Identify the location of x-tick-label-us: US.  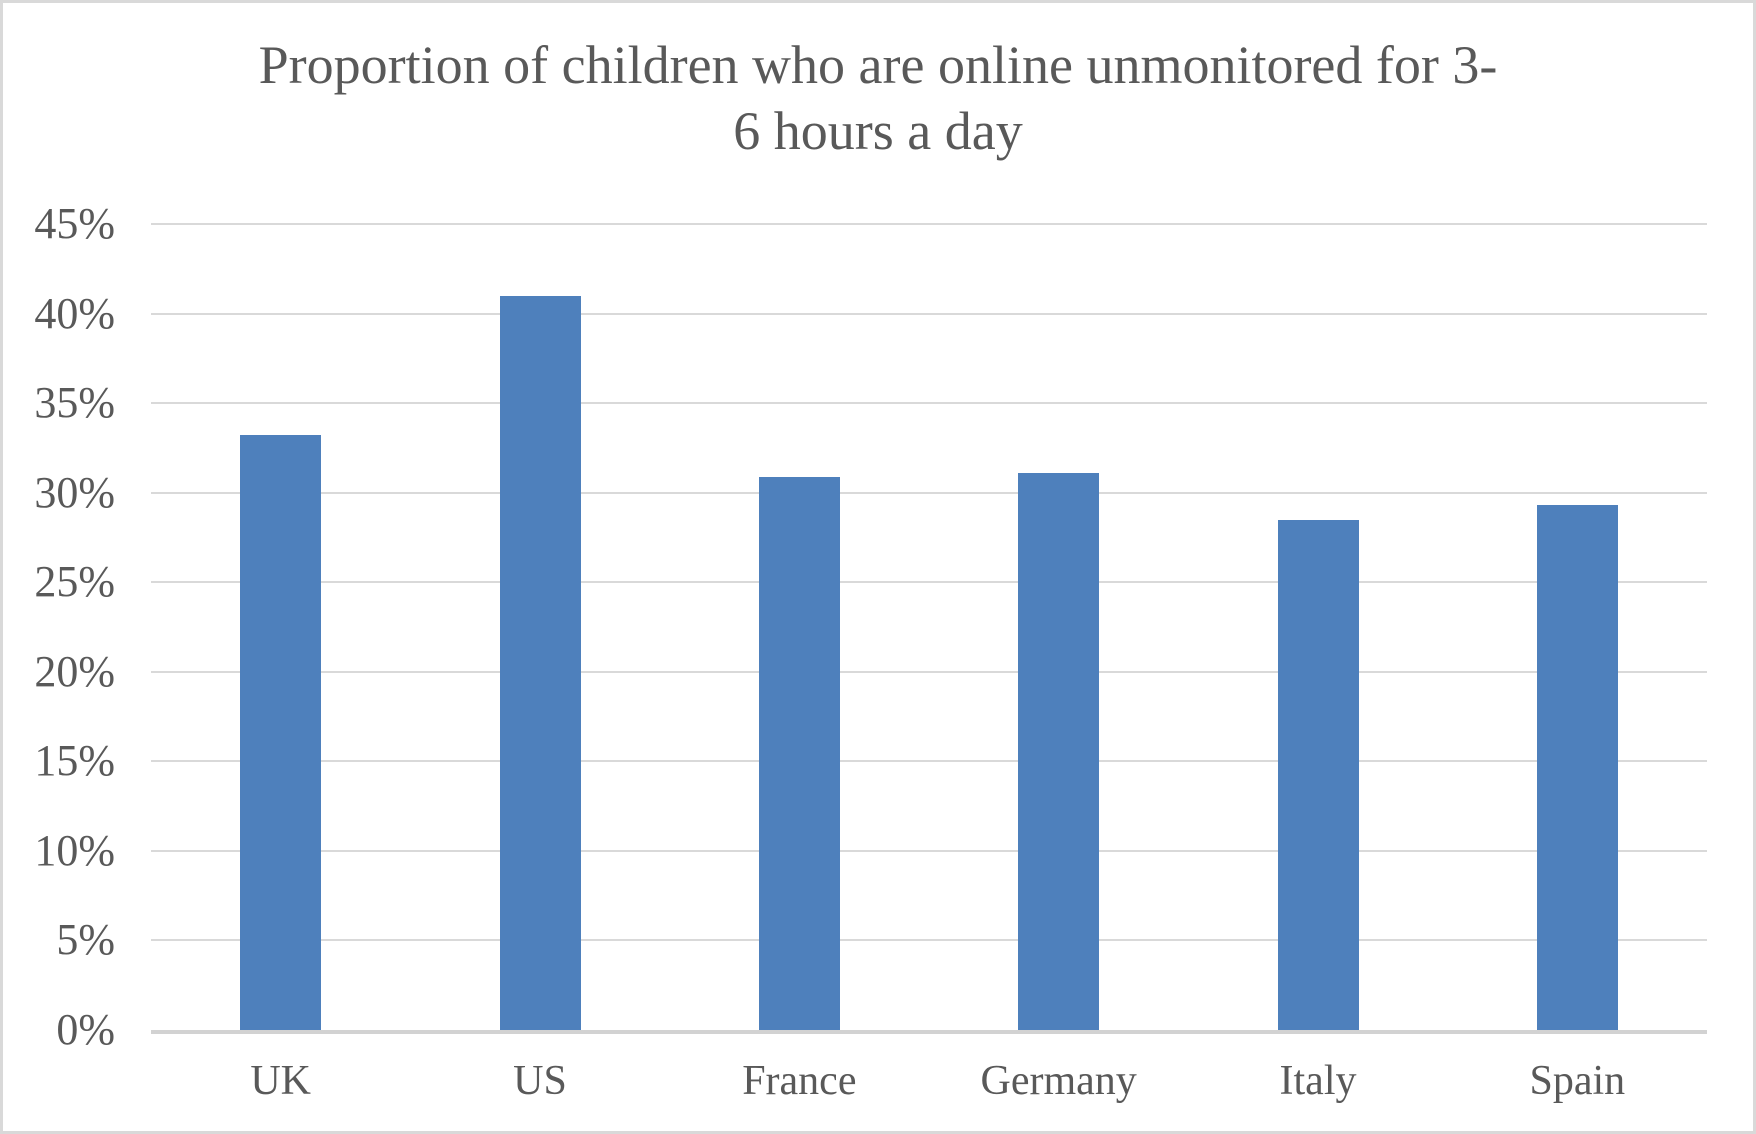
(540, 1081).